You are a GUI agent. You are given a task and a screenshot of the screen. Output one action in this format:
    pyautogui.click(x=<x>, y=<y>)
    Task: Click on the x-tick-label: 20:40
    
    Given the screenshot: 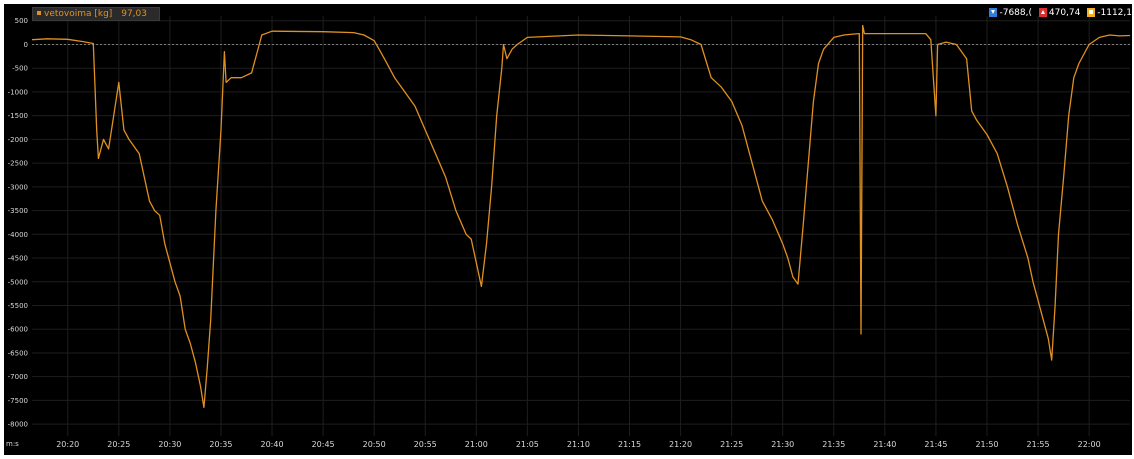 What is the action you would take?
    pyautogui.click(x=271, y=444)
    